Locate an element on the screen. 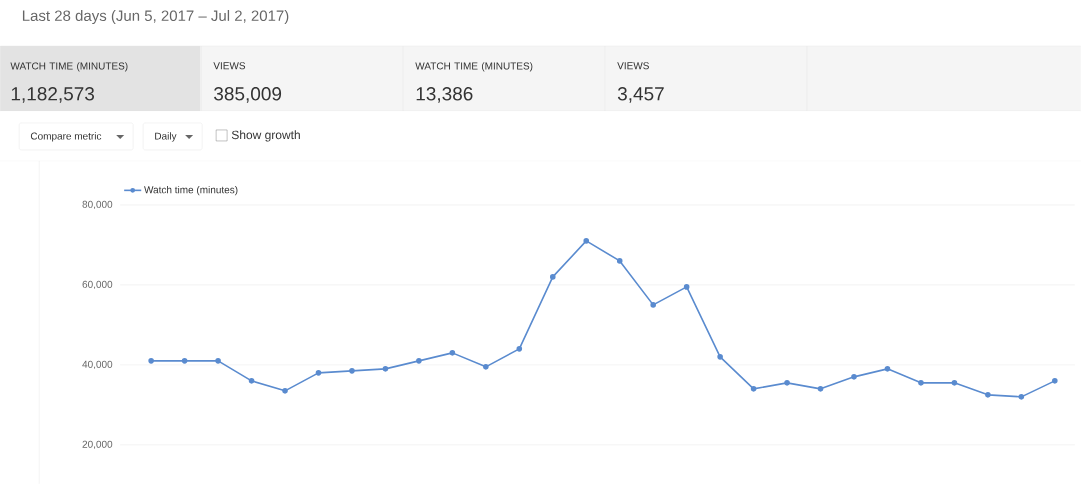 Image resolution: width=1081 pixels, height=484 pixels. text: 3,457 is located at coordinates (640, 95).